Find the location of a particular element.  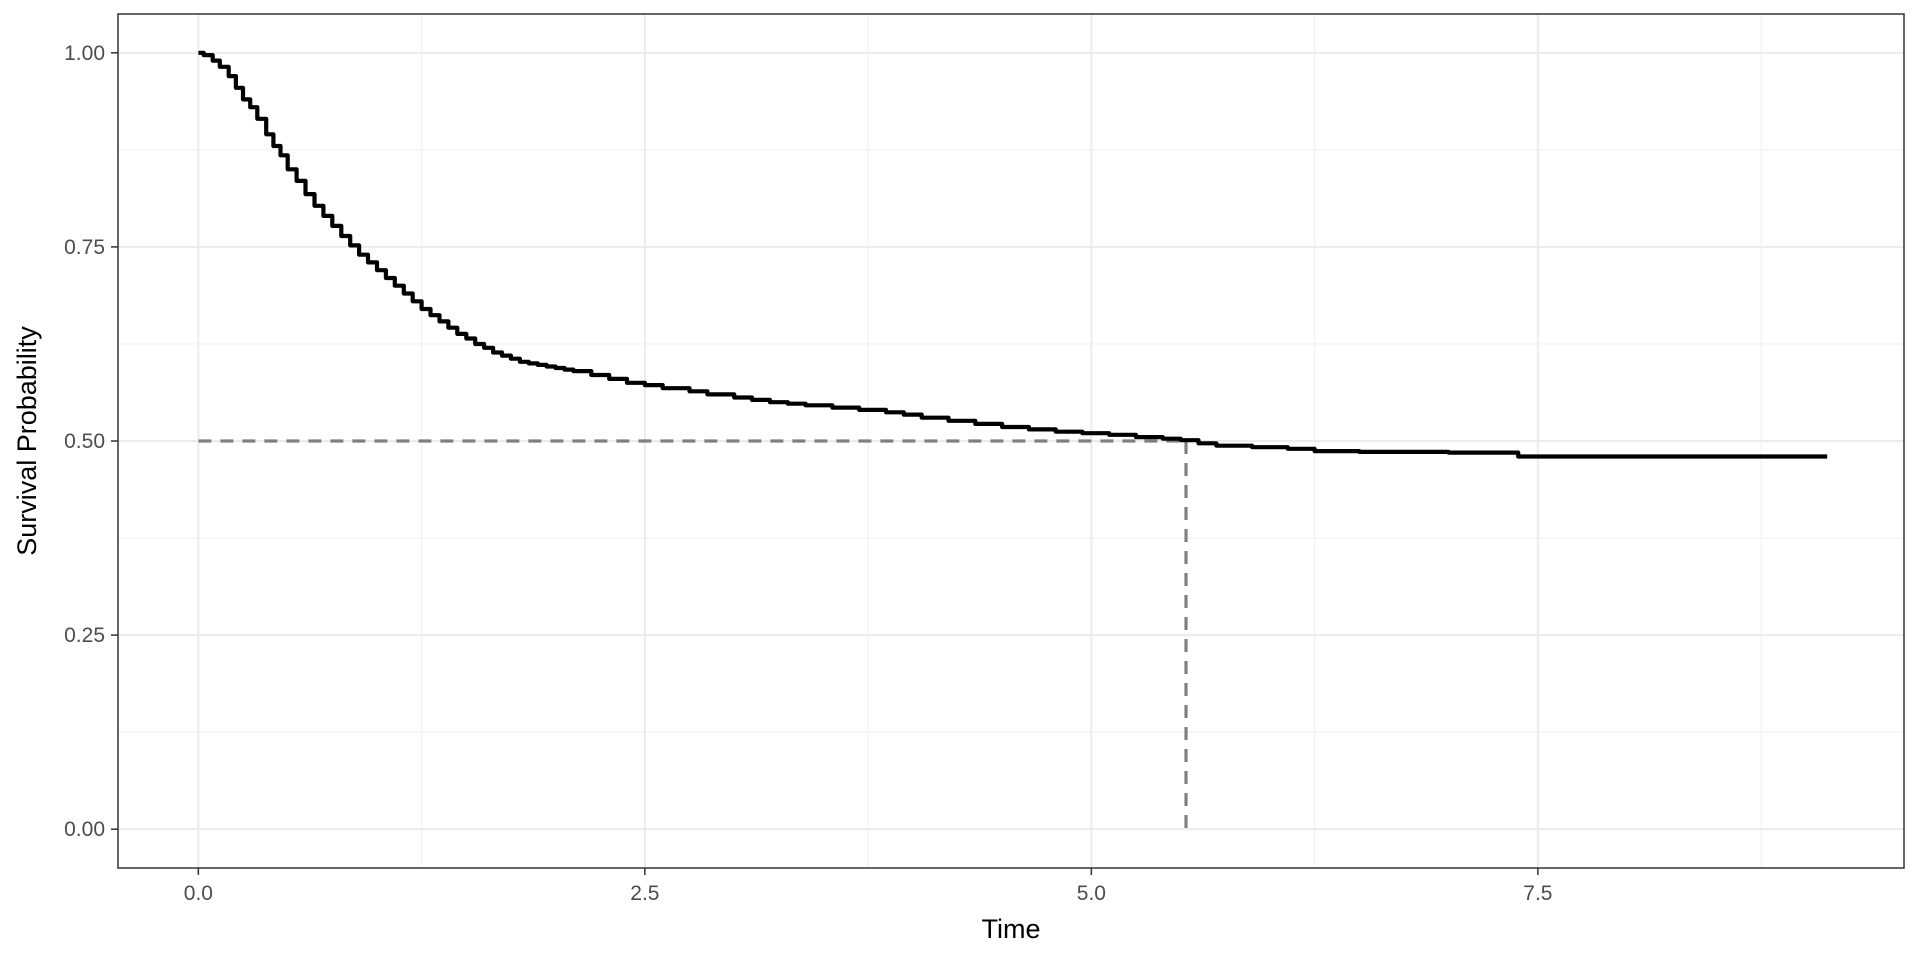

x-axis-ticks: 0.0 2.5 5.0 7.5 is located at coordinates (868, 886).